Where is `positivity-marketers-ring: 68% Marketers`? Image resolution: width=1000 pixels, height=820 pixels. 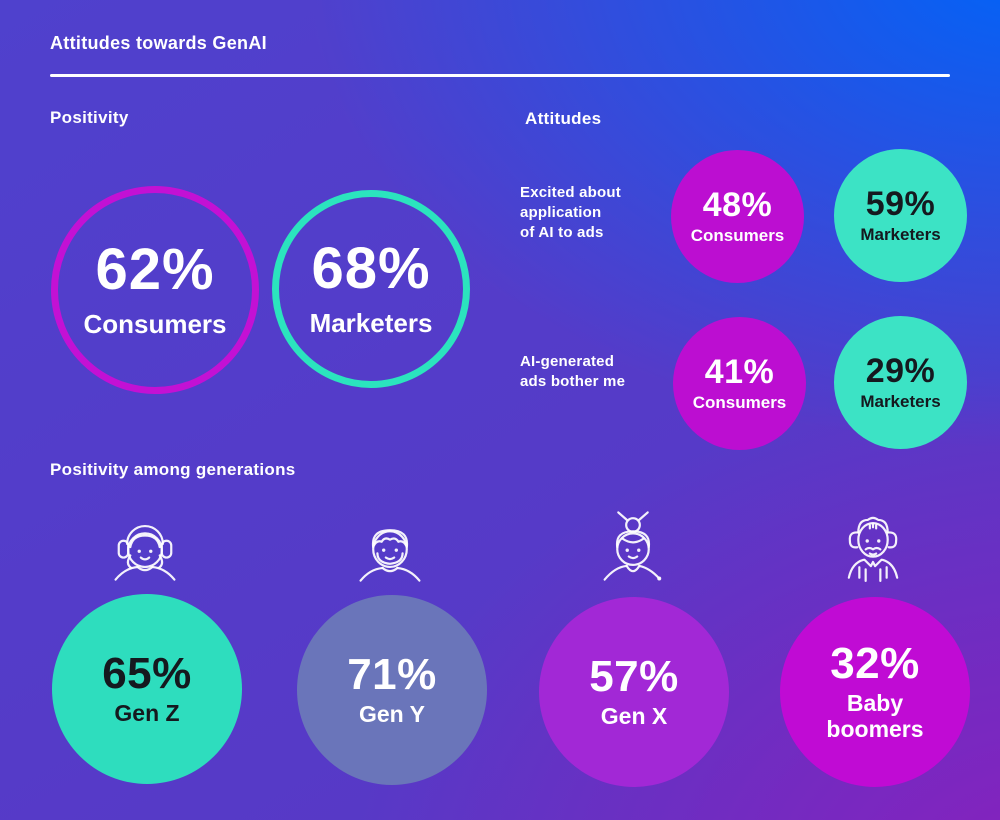
positivity-marketers-ring: 68% Marketers is located at coordinates (371, 289).